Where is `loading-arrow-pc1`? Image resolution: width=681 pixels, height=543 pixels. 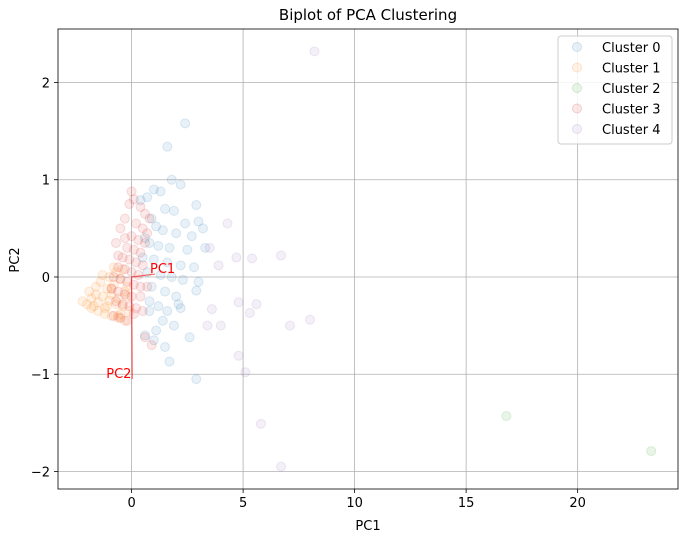 loading-arrow-pc1 is located at coordinates (143, 275).